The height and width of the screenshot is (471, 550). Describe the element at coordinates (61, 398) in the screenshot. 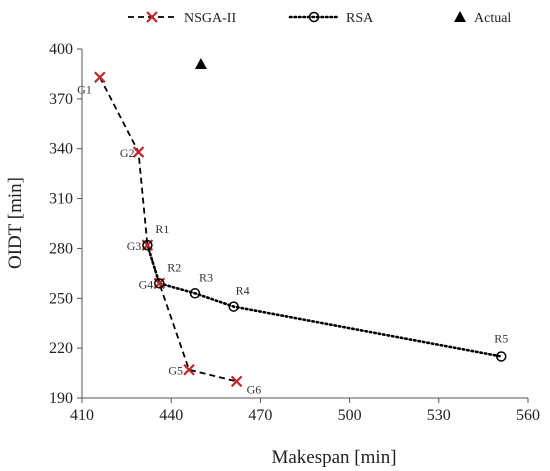

I see `y-tick-label: 190` at that location.